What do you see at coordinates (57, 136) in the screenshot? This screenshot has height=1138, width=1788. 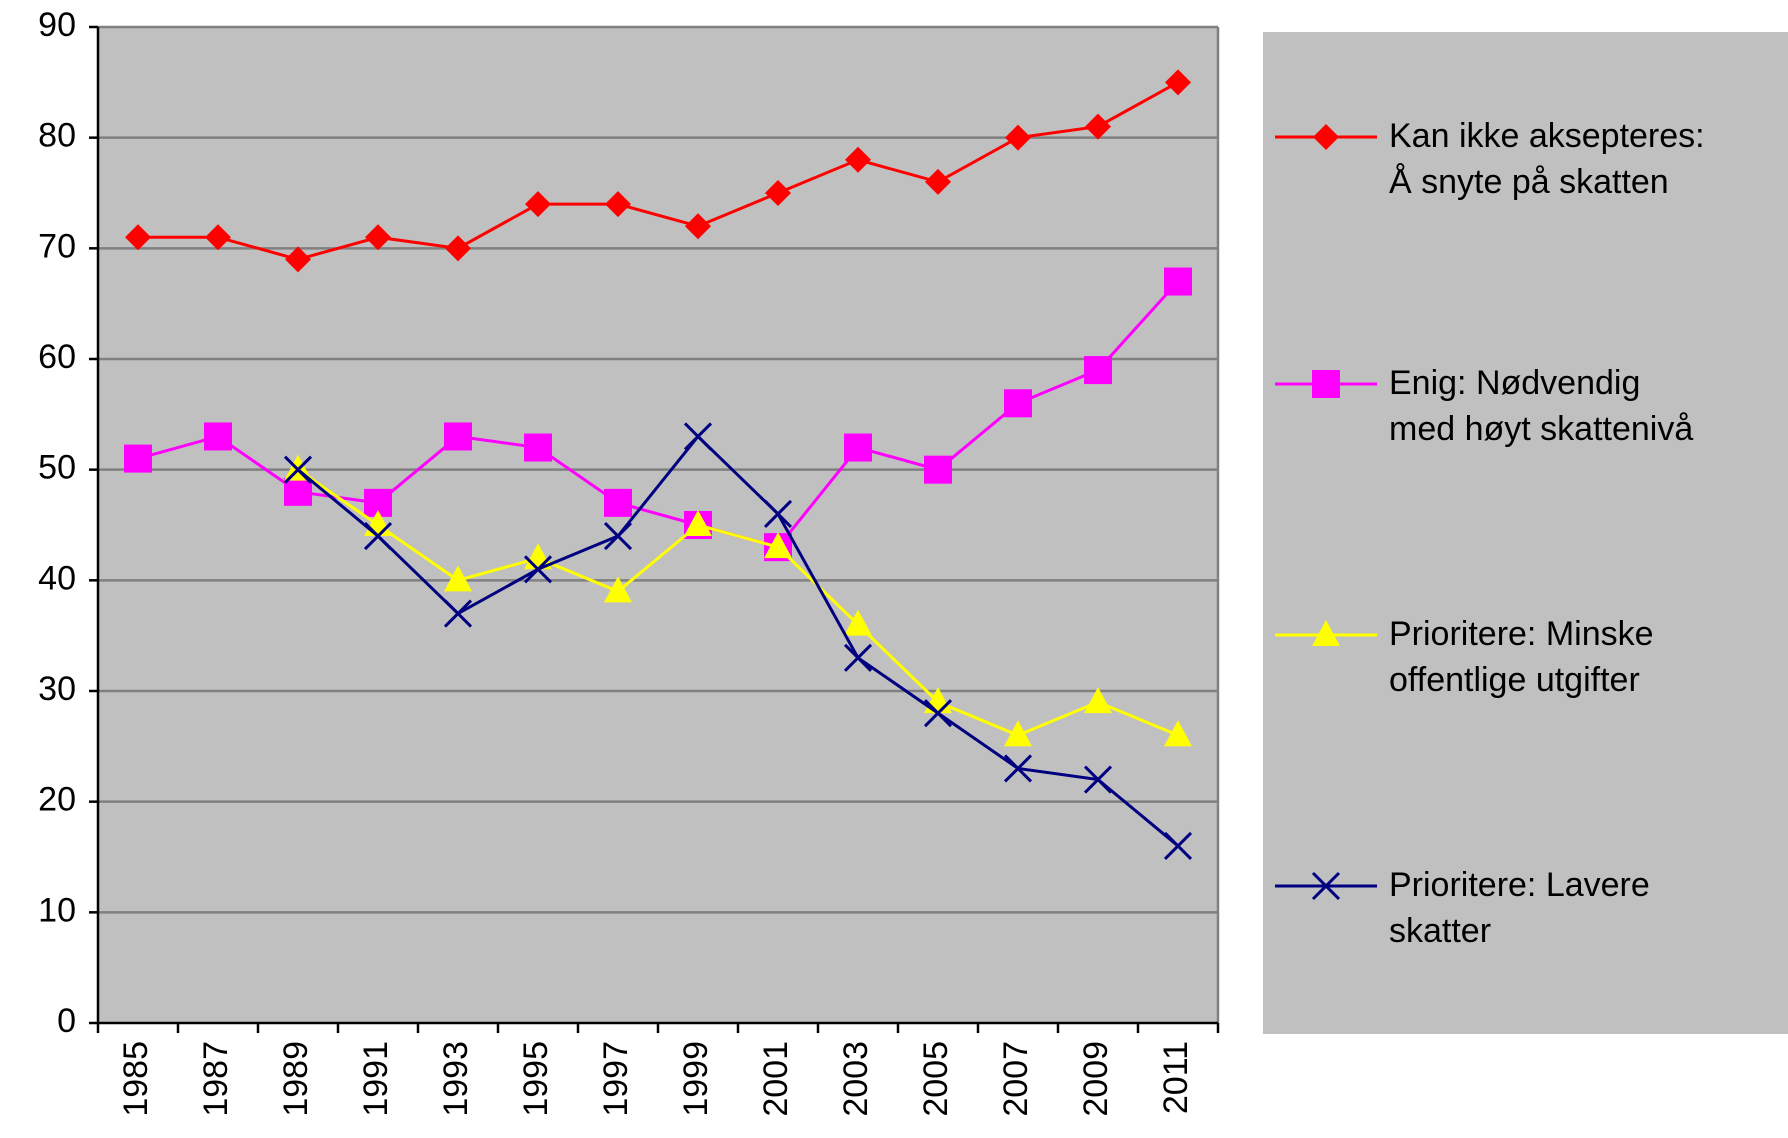 I see `y-tick-label: 80` at bounding box center [57, 136].